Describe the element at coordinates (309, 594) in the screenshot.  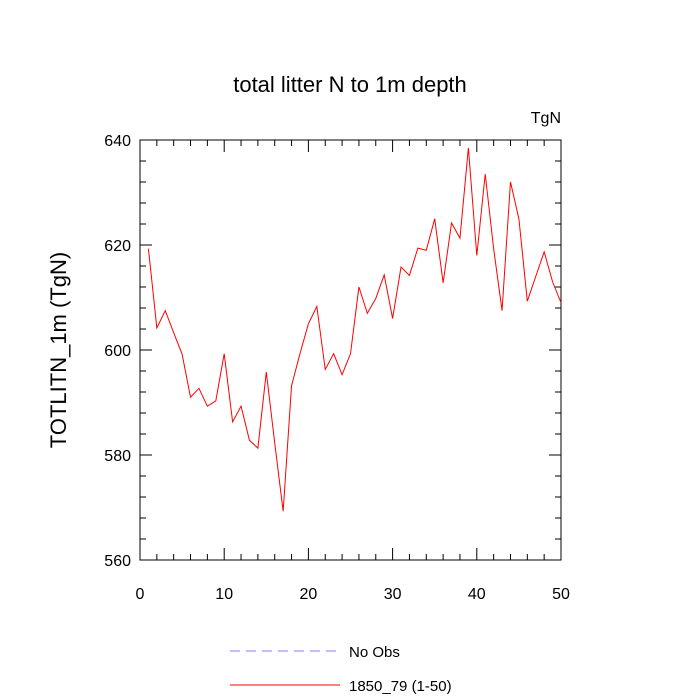
I see `x-tick-label: 20` at that location.